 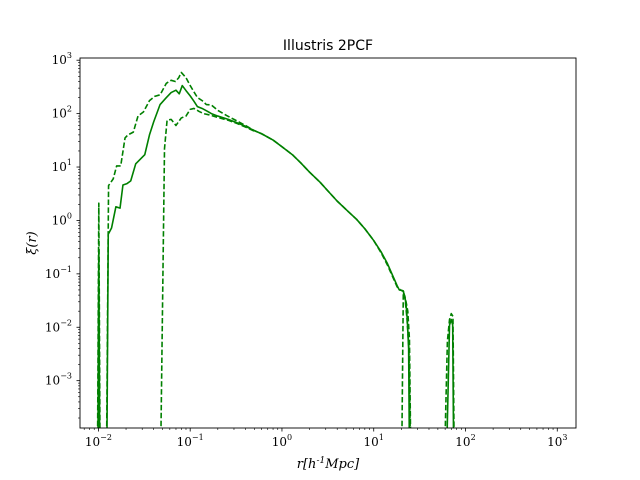 I want to click on chart-title: Illustris 2PCF, so click(x=328, y=46).